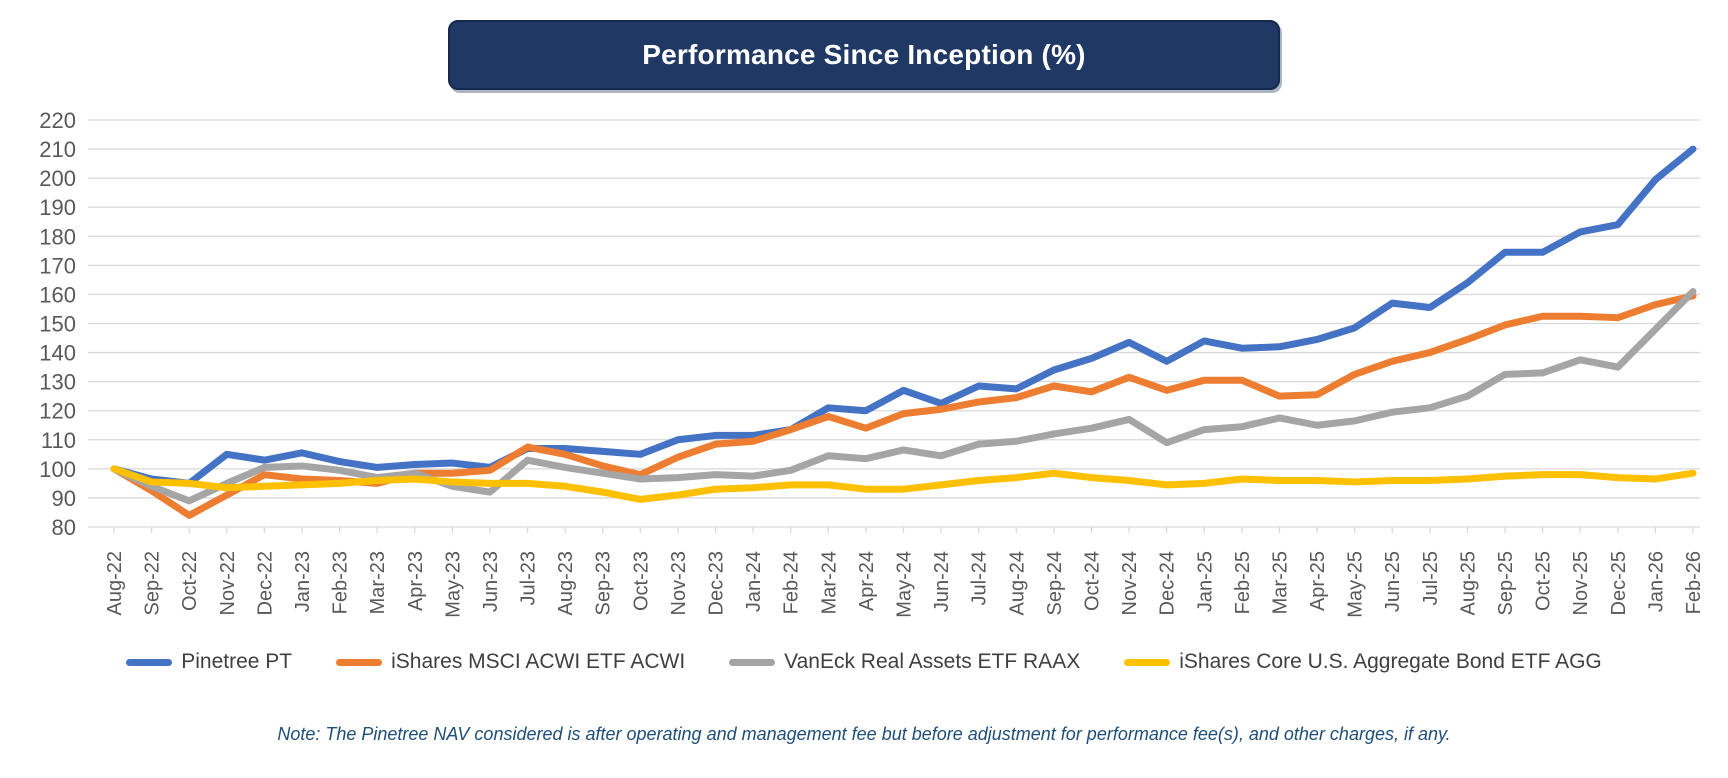  Describe the element at coordinates (57, 382) in the screenshot. I see `y-axis-label: 130` at that location.